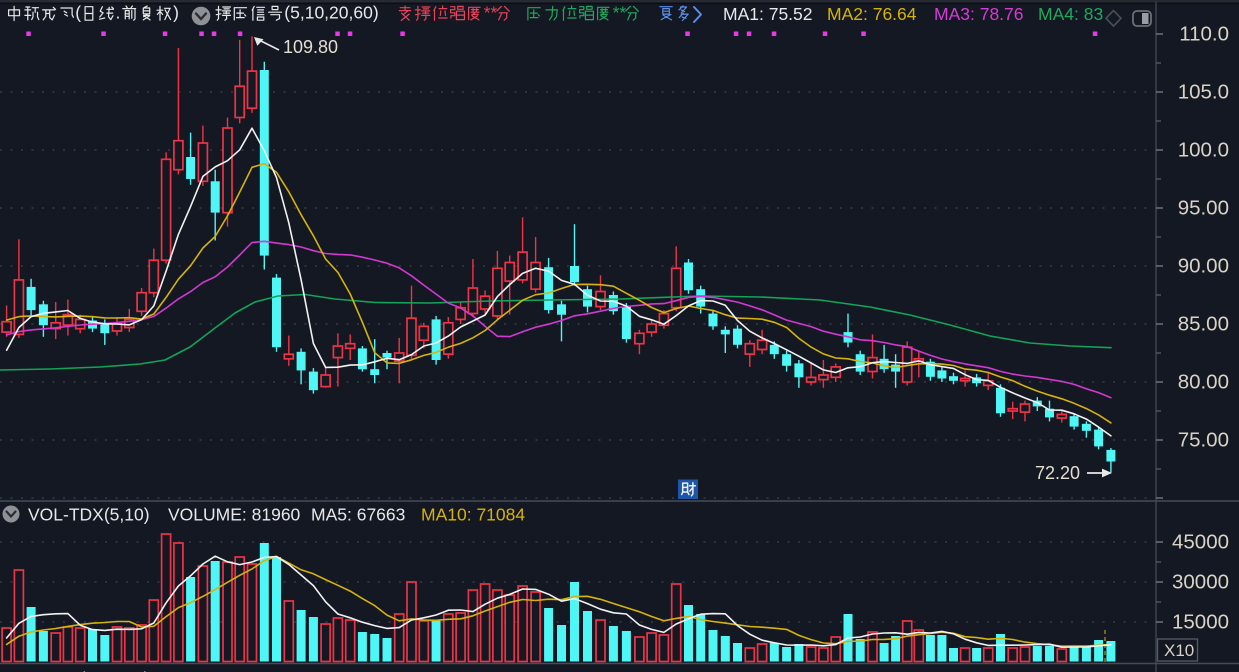 Image resolution: width=1239 pixels, height=672 pixels. I want to click on svg-text: 15000, so click(1200, 622).